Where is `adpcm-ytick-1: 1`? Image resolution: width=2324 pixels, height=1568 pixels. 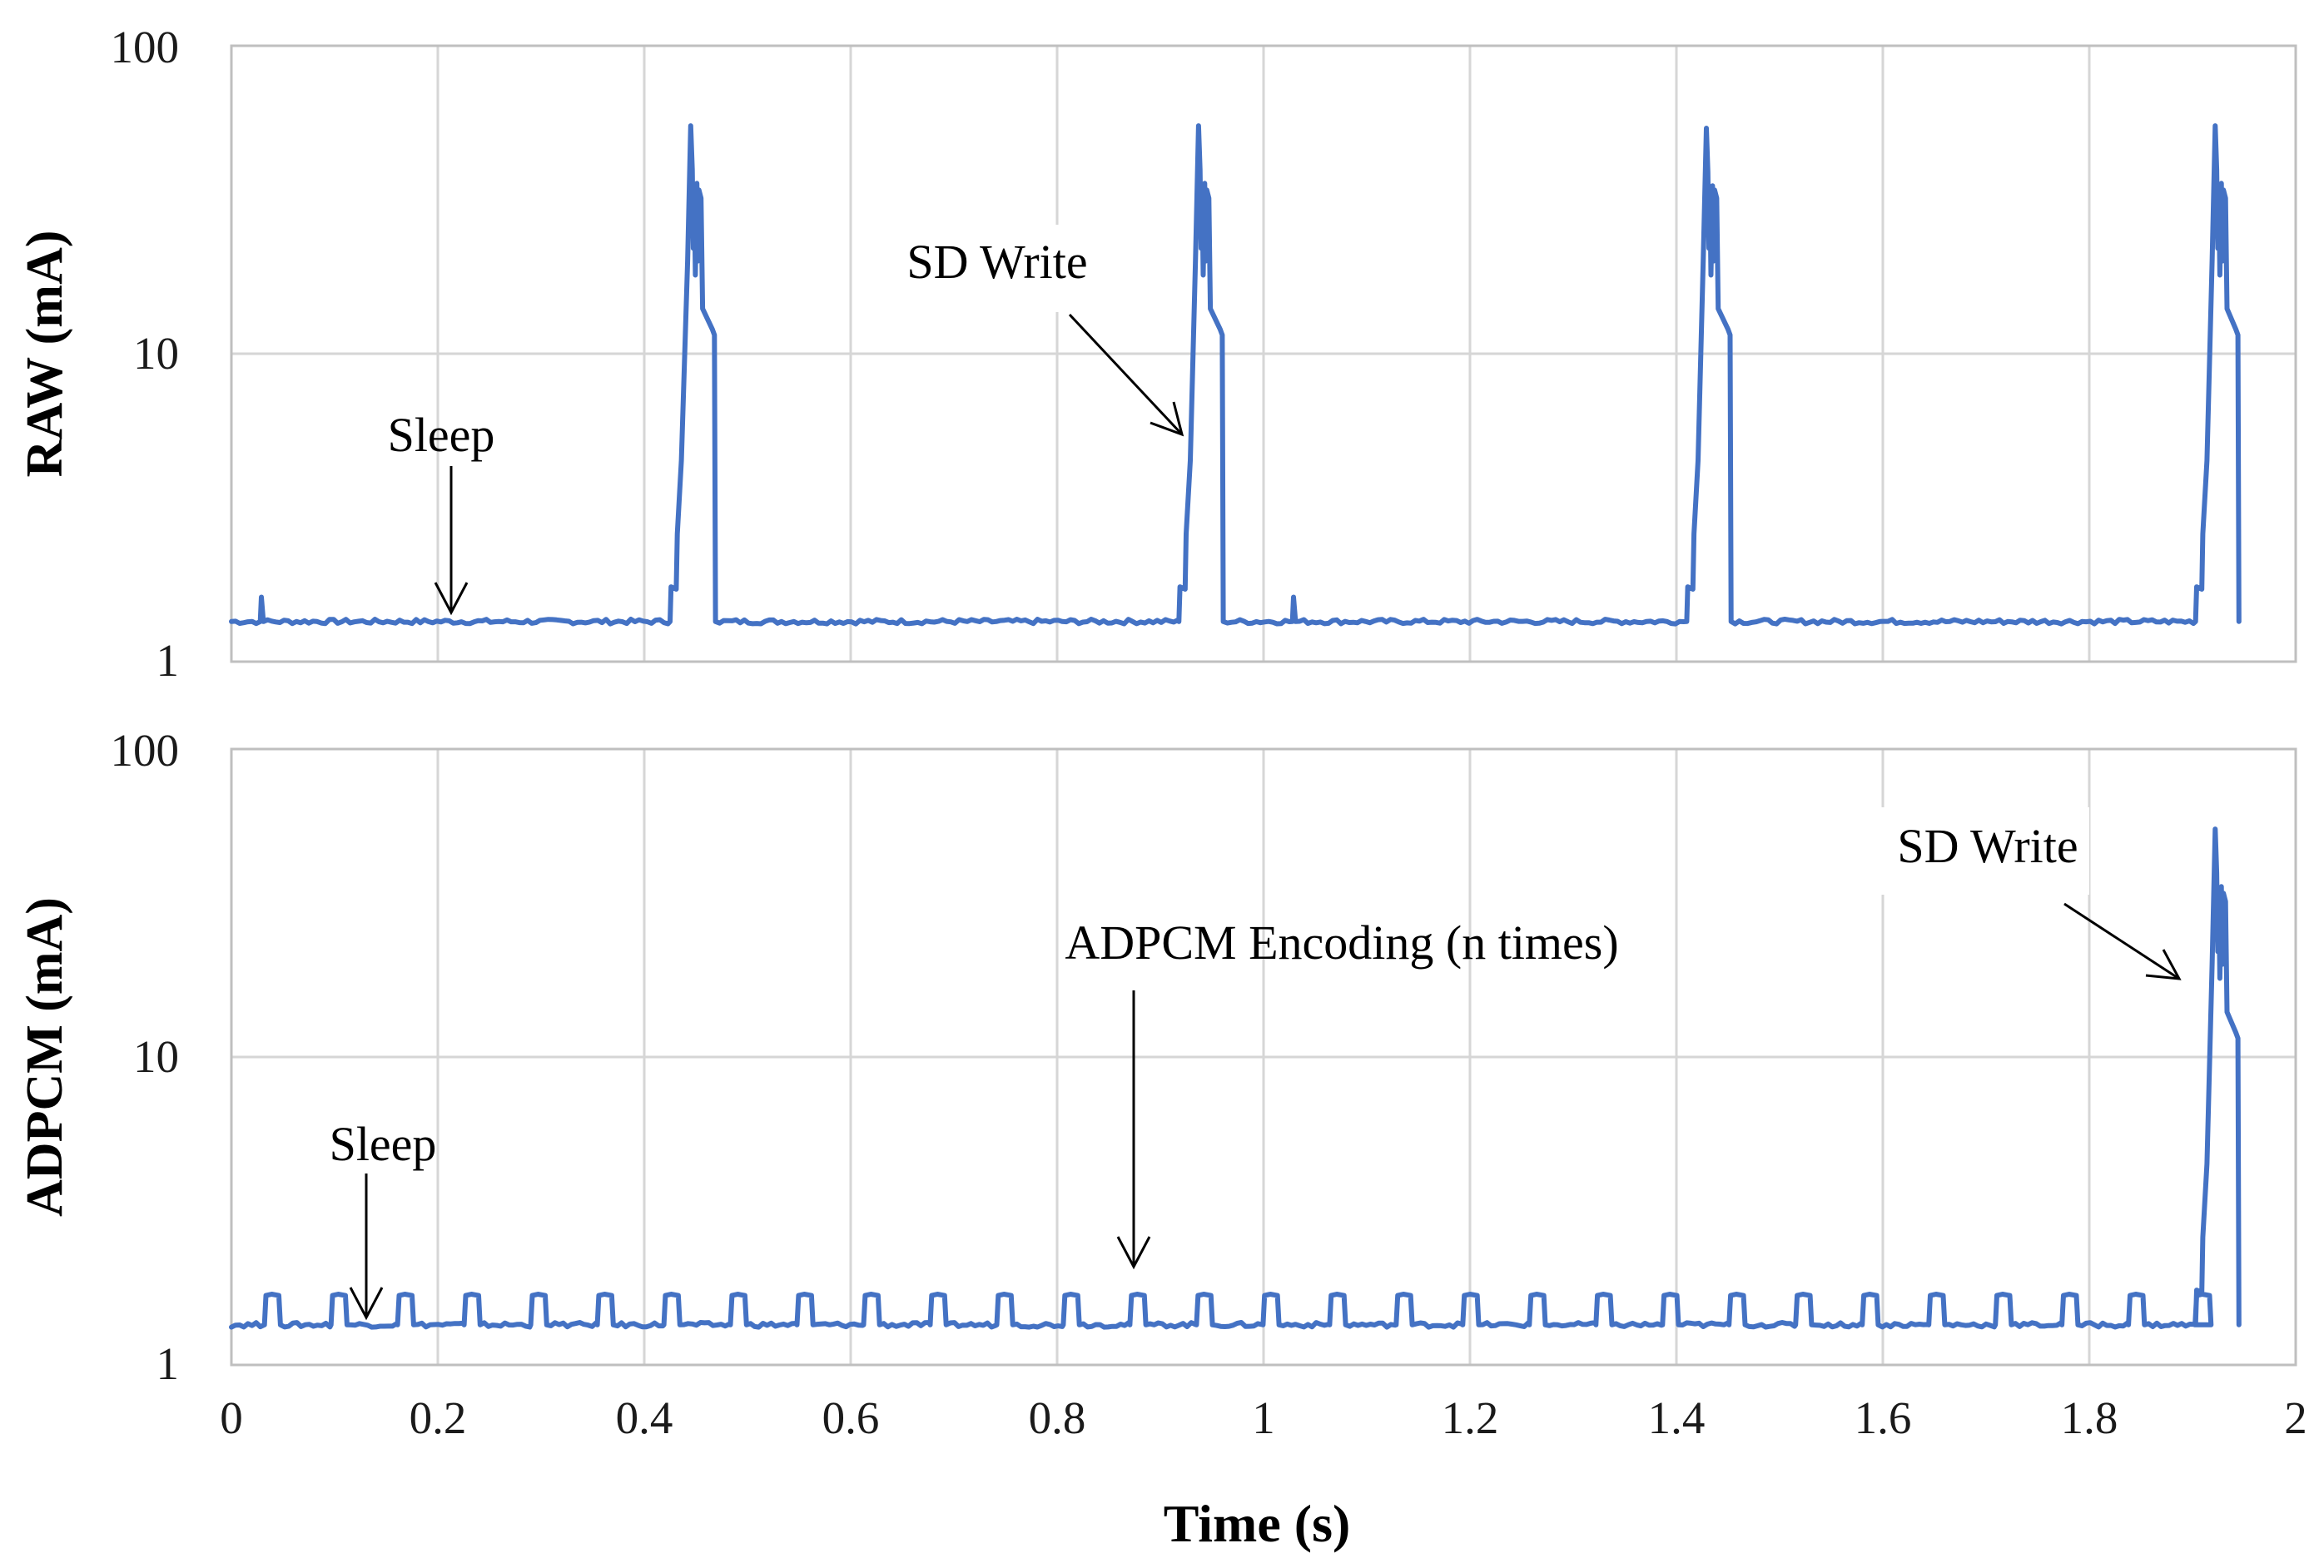
adpcm-ytick-1: 1 is located at coordinates (168, 1363).